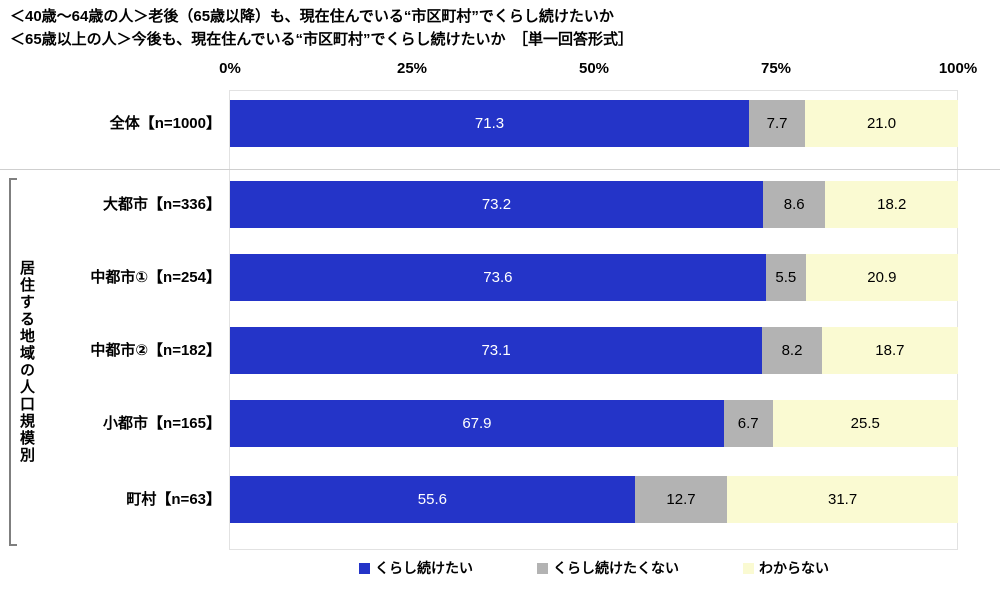  What do you see at coordinates (173, 499) in the screenshot?
I see `row-label: 町村【n=63】` at bounding box center [173, 499].